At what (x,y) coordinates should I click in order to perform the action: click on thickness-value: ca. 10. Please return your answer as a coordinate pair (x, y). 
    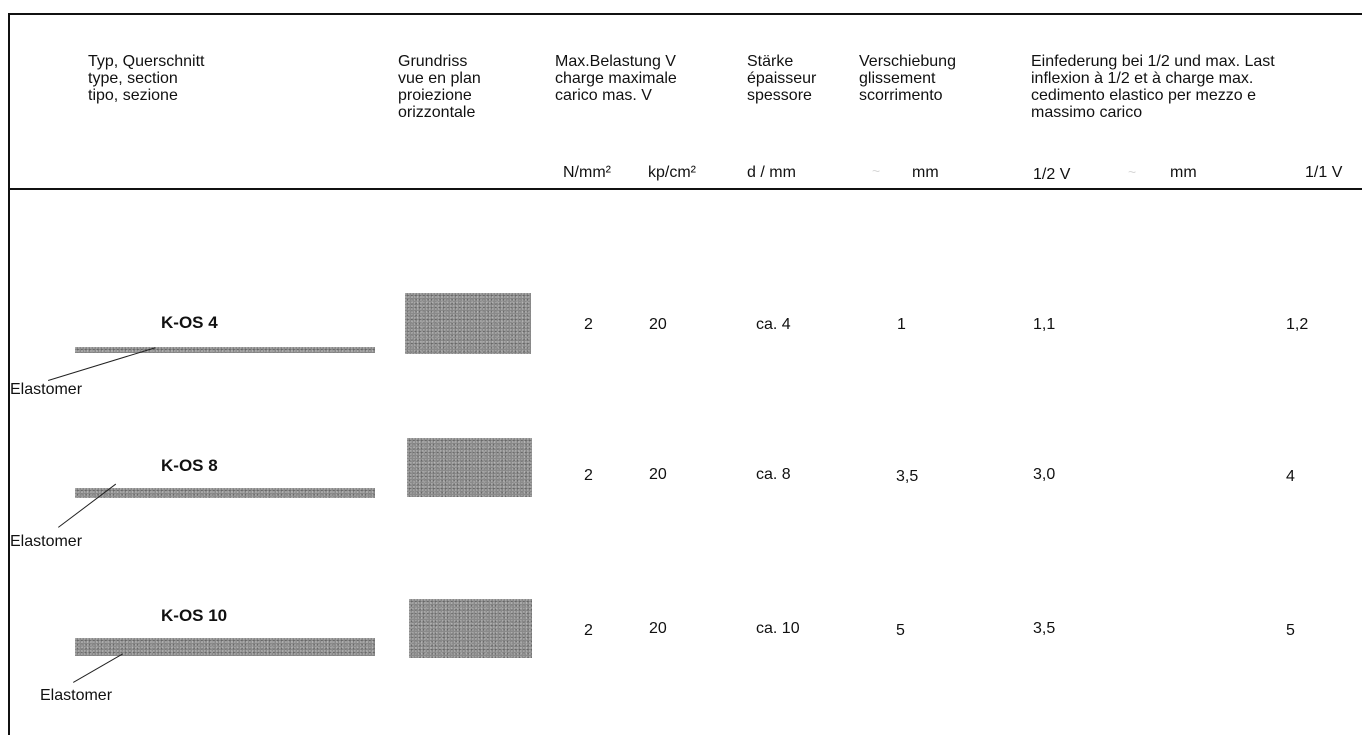
    Looking at the image, I should click on (778, 628).